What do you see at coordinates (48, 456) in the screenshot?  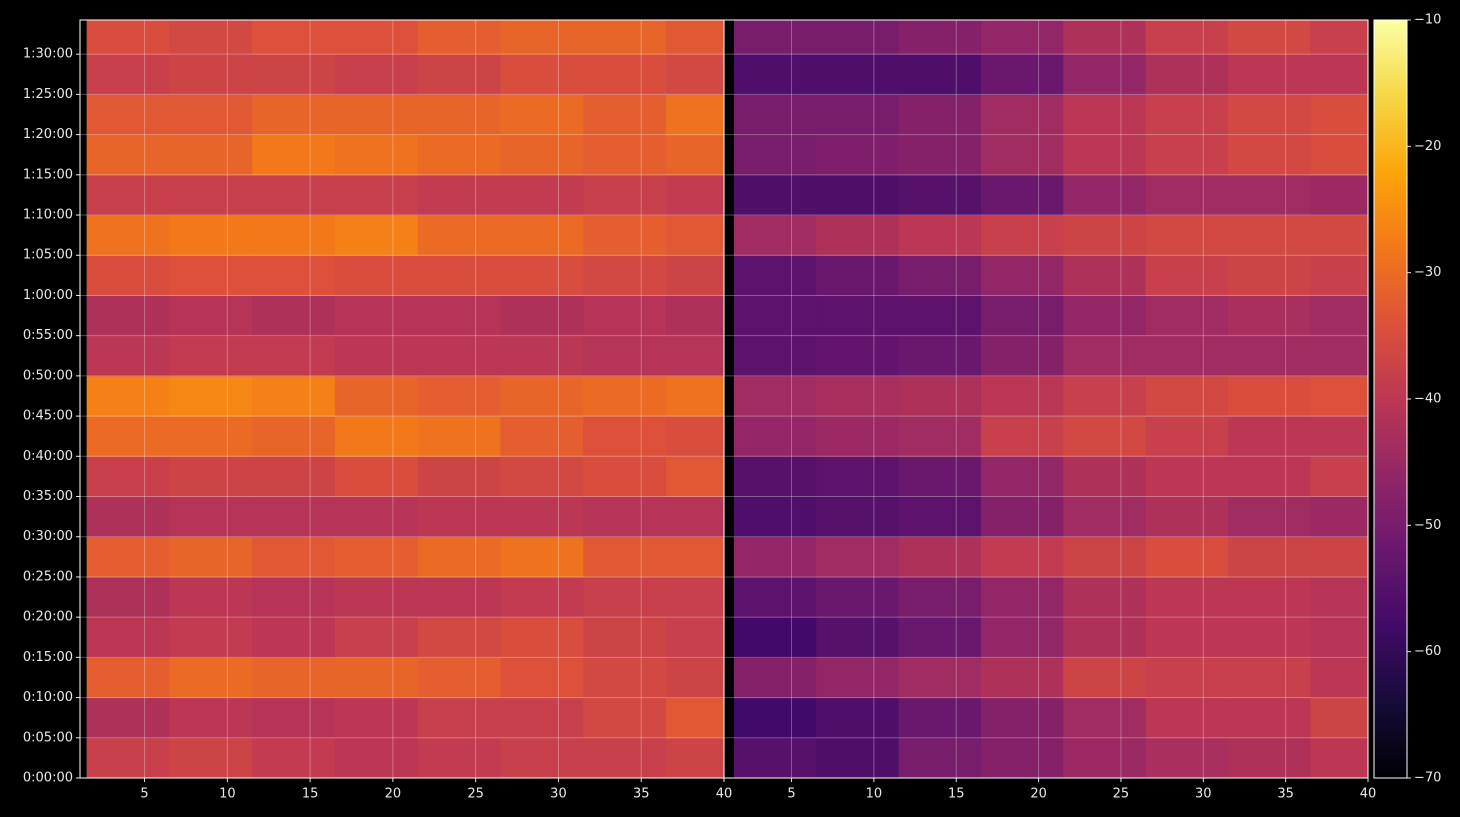 I see `y-tick-label: 0:40:00` at bounding box center [48, 456].